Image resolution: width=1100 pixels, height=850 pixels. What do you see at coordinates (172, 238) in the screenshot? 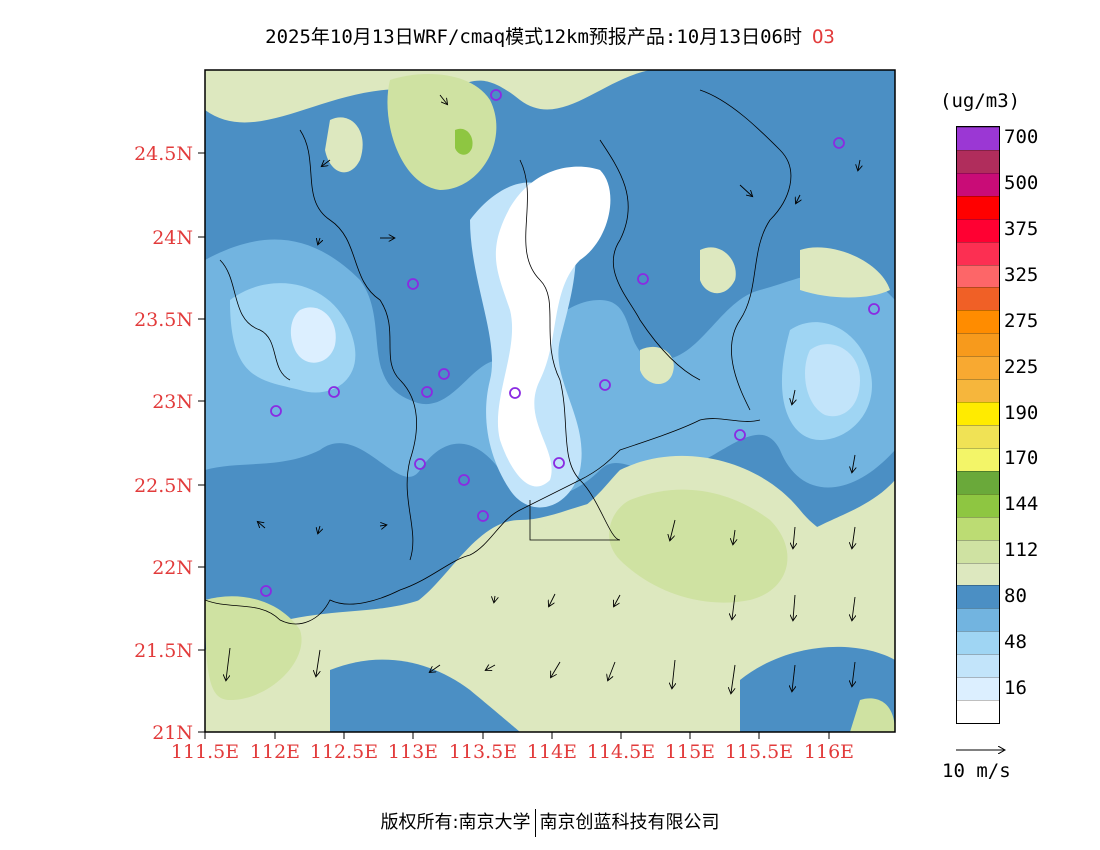
I see `lat-label: 24N` at bounding box center [172, 238].